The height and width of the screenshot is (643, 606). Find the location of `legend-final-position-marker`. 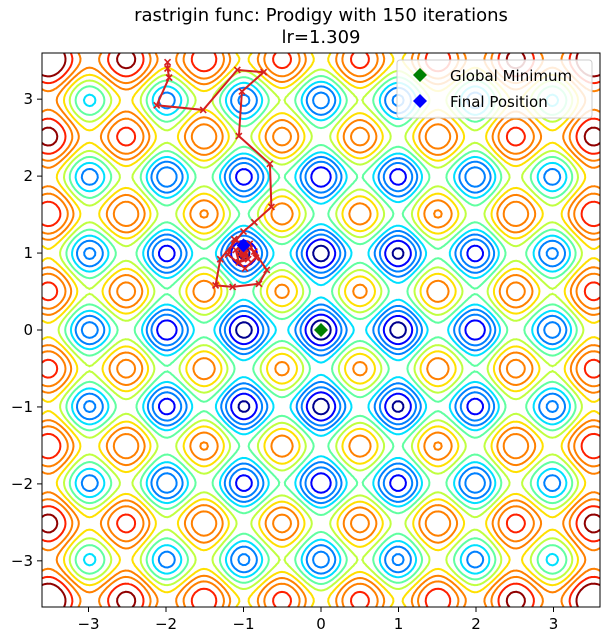

legend-final-position-marker is located at coordinates (420, 101).